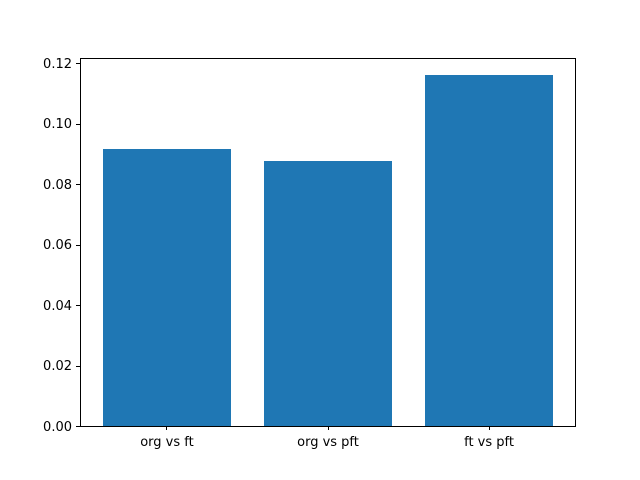 The height and width of the screenshot is (480, 640). I want to click on y-tick-label: 0.04, so click(57, 306).